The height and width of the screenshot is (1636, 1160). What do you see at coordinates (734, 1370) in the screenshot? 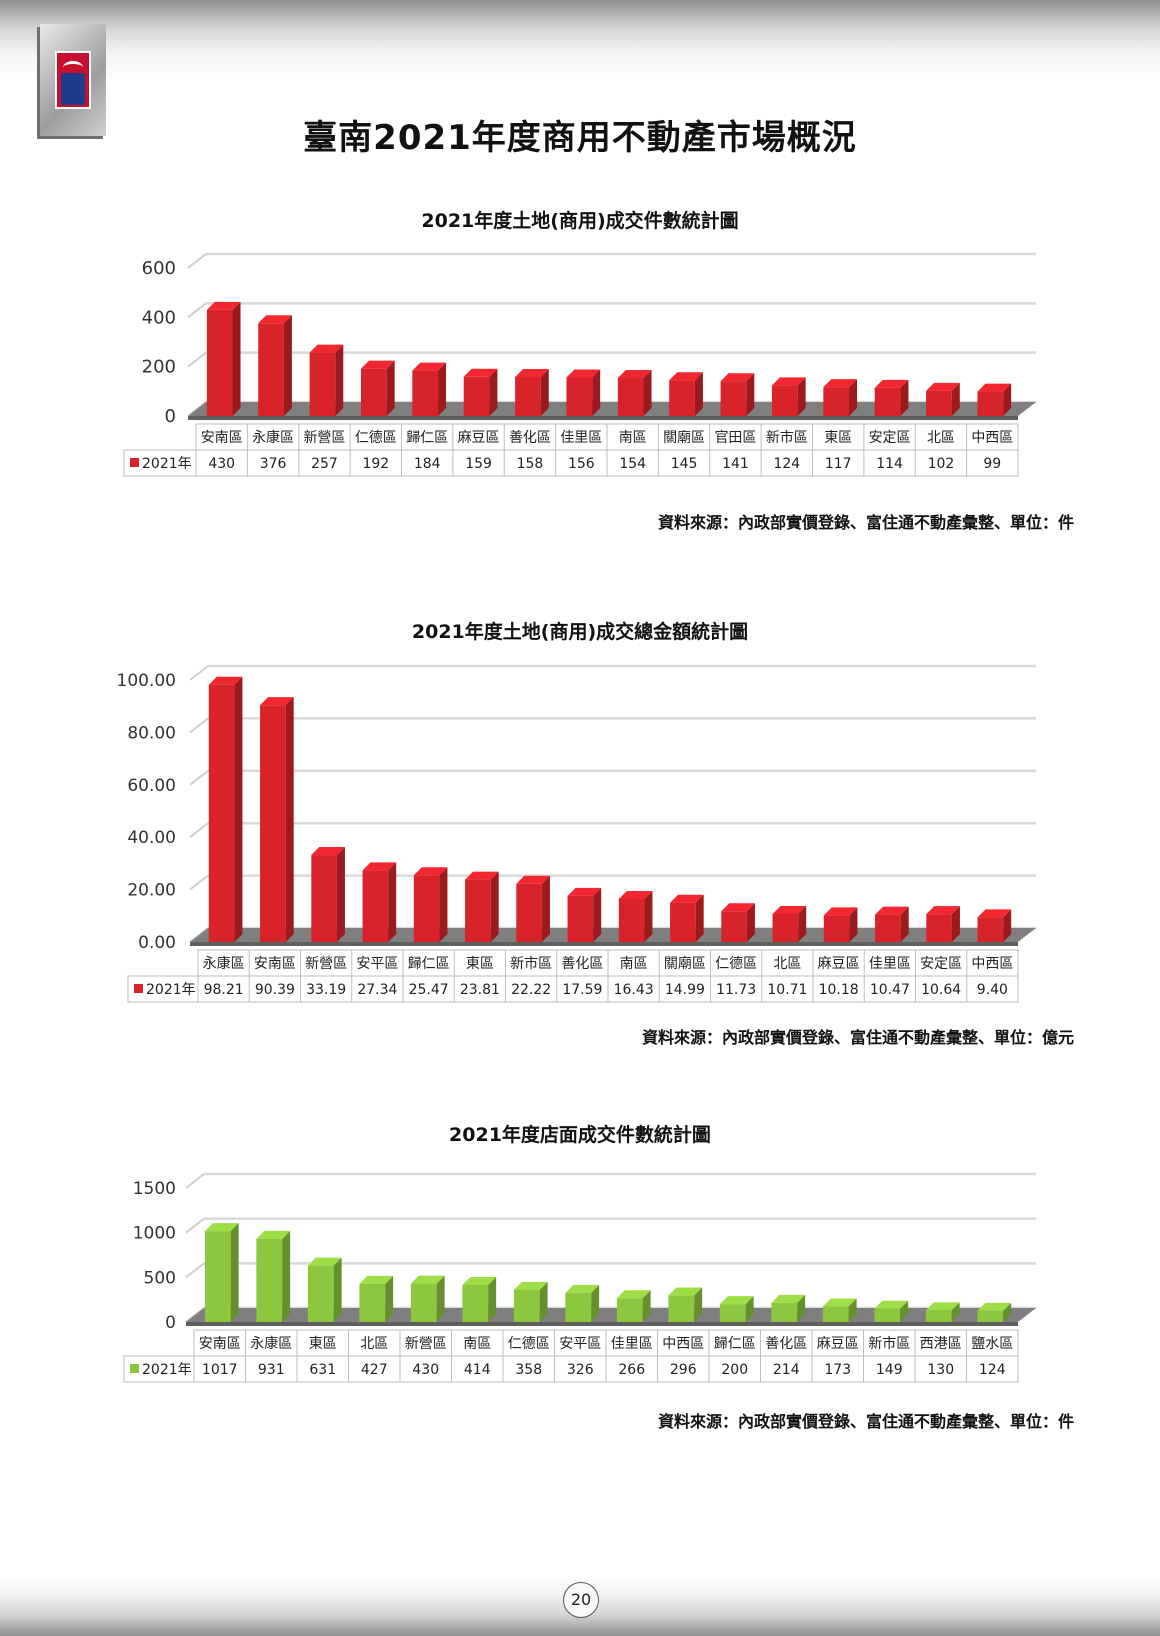
I see `value-label: 200` at bounding box center [734, 1370].